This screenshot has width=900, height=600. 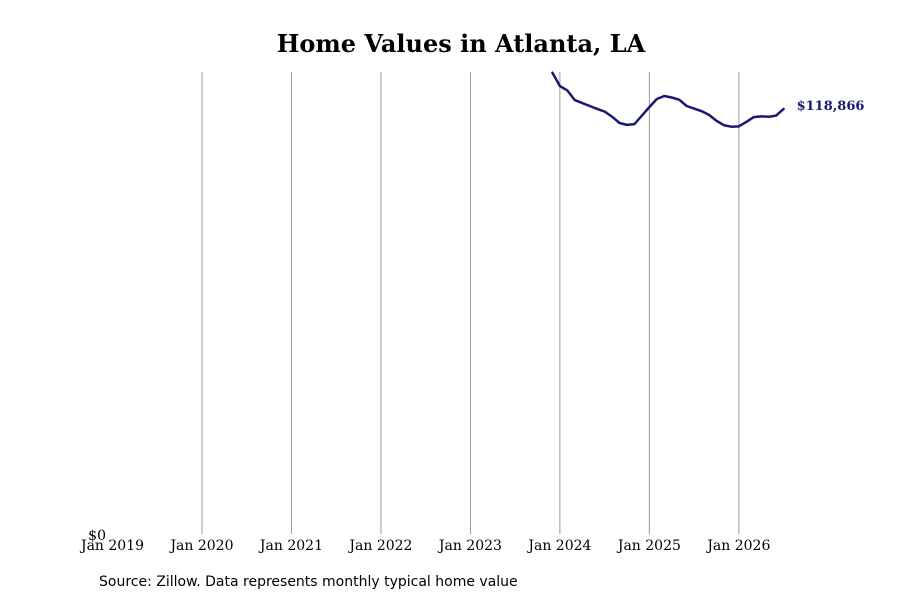 I want to click on x-tick-label: Jan 2025, so click(x=648, y=546).